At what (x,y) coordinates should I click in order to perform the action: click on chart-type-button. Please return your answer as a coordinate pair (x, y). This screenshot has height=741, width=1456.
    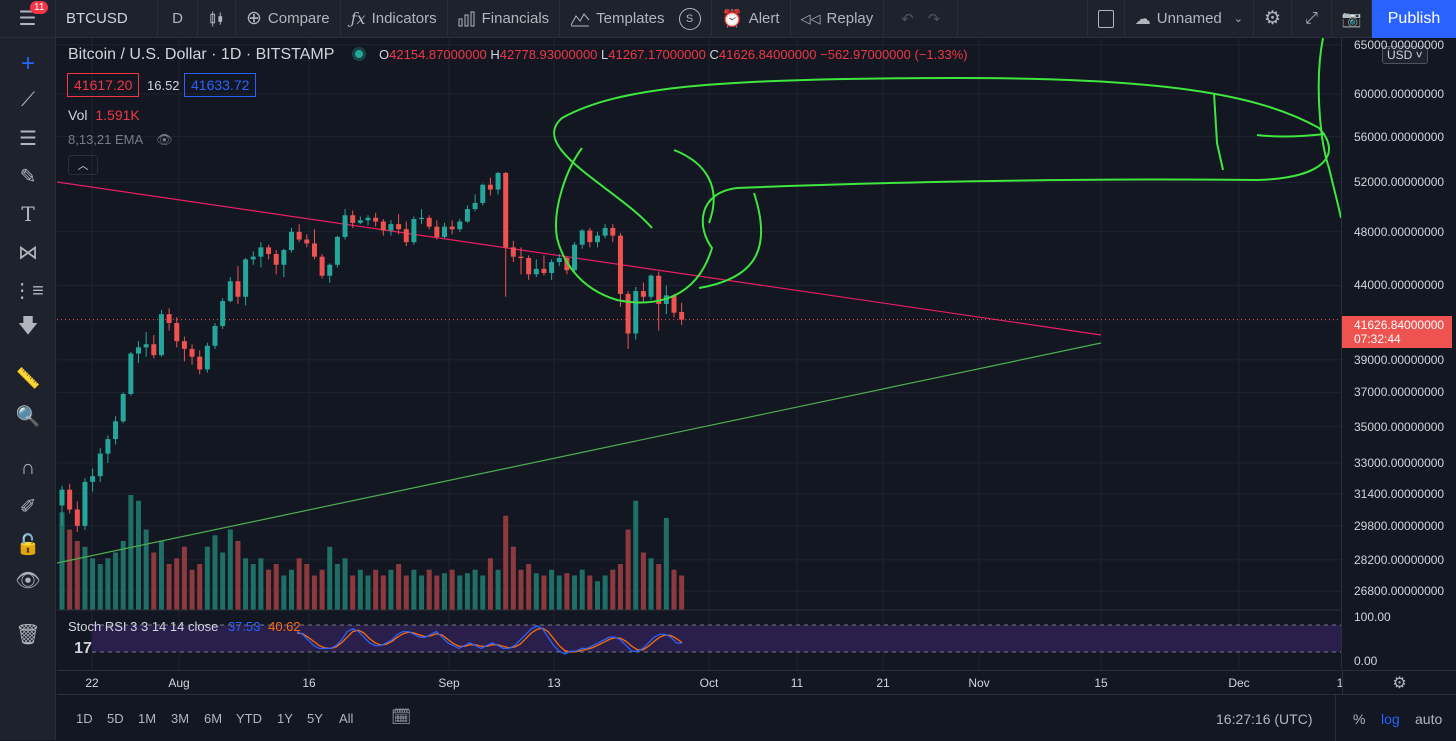
    Looking at the image, I should click on (217, 19).